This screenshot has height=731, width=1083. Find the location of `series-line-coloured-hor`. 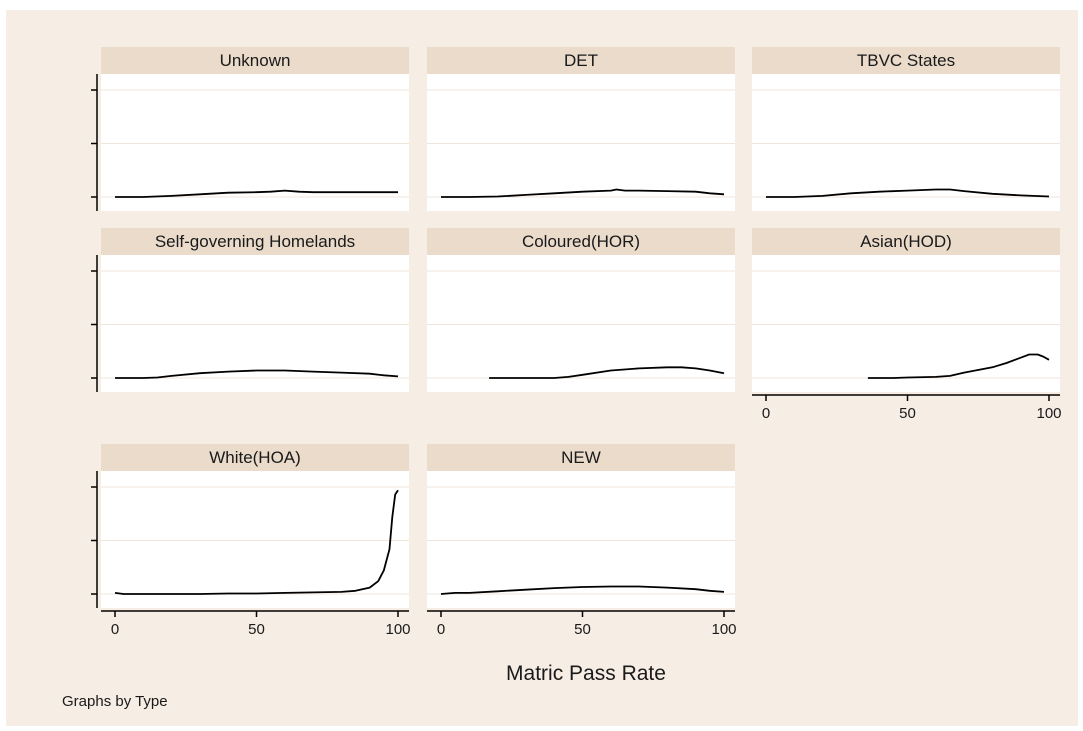

series-line-coloured-hor is located at coordinates (607, 372).